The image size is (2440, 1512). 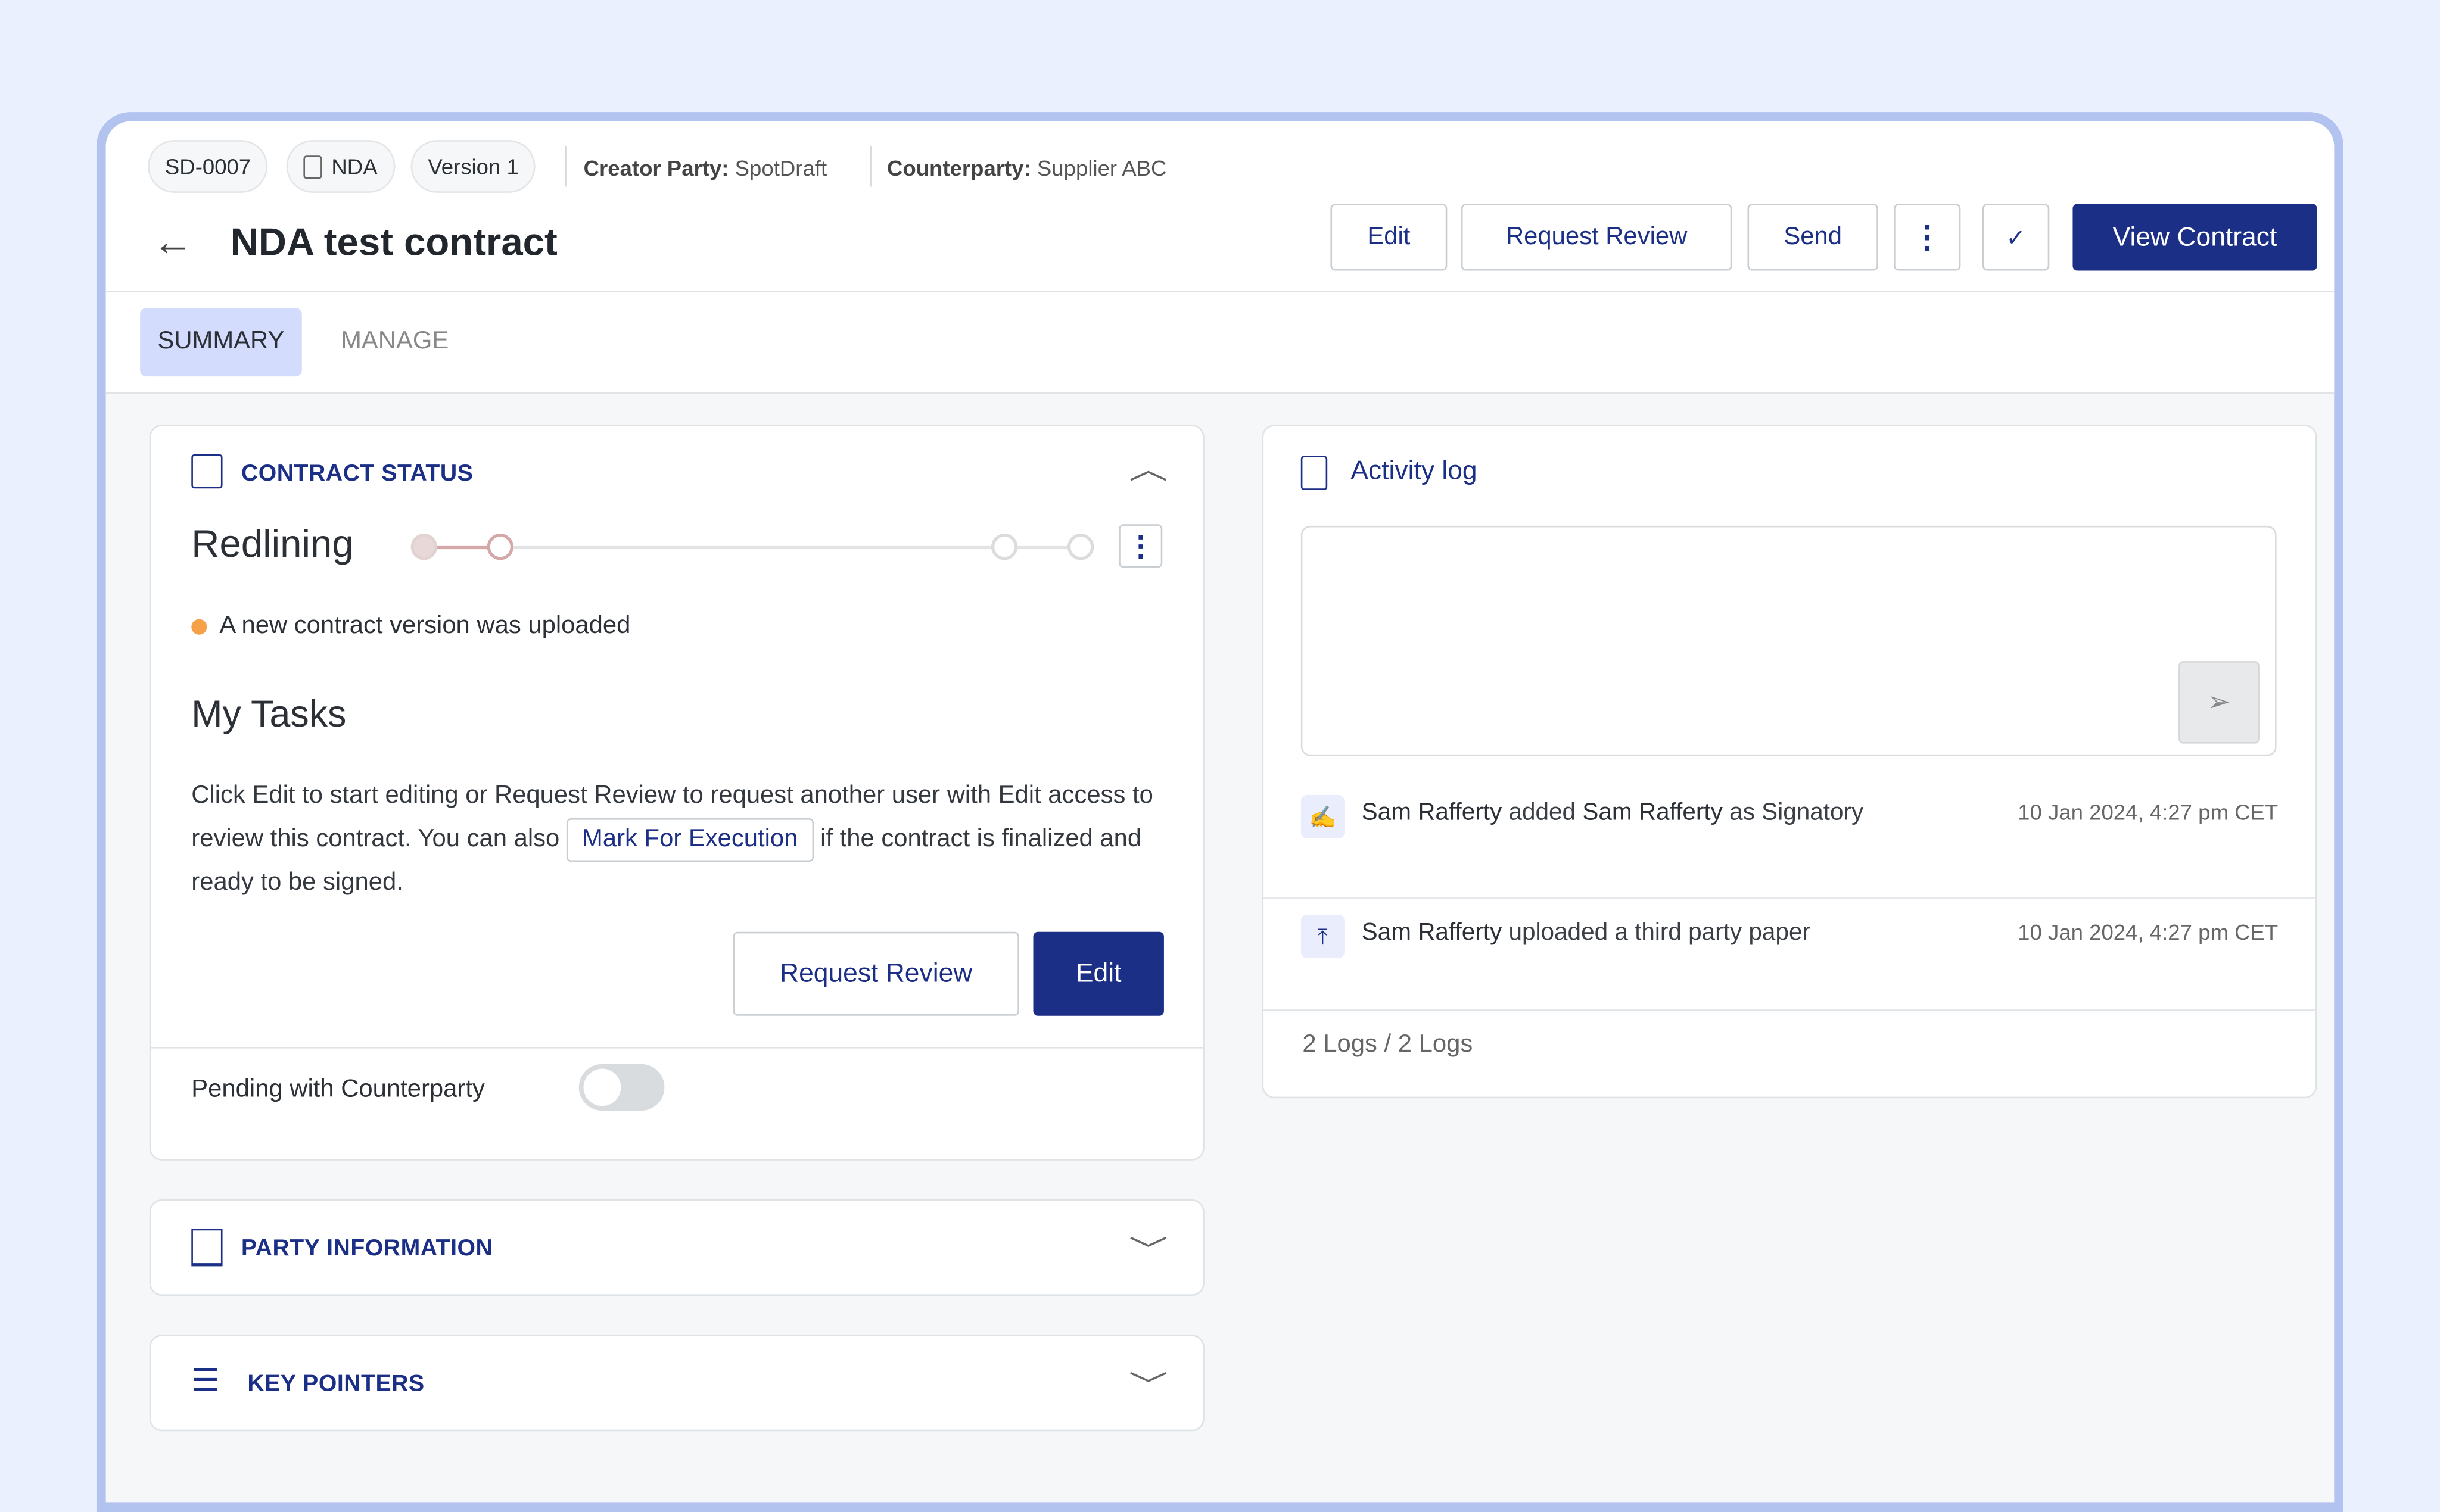 What do you see at coordinates (621, 1087) in the screenshot?
I see `pending-toggle` at bounding box center [621, 1087].